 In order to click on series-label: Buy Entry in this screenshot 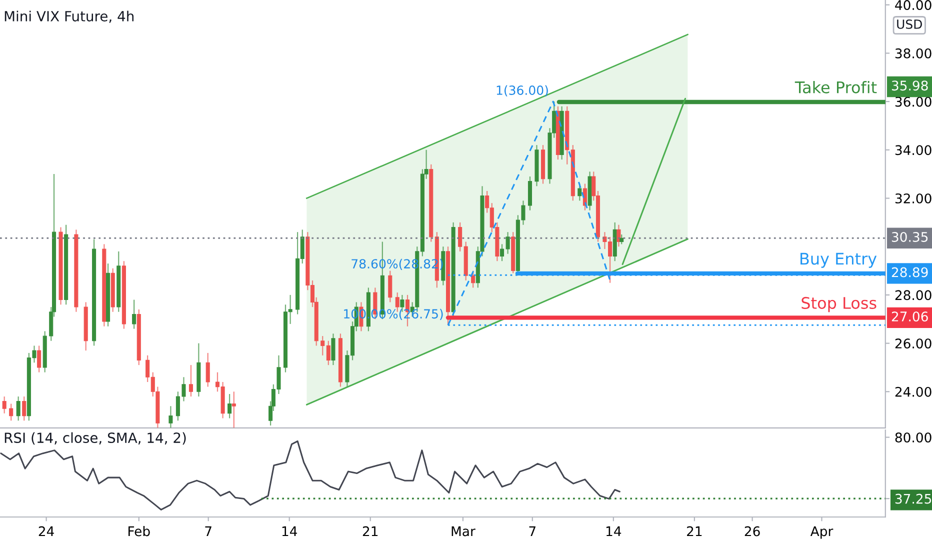, I will do `click(838, 260)`.